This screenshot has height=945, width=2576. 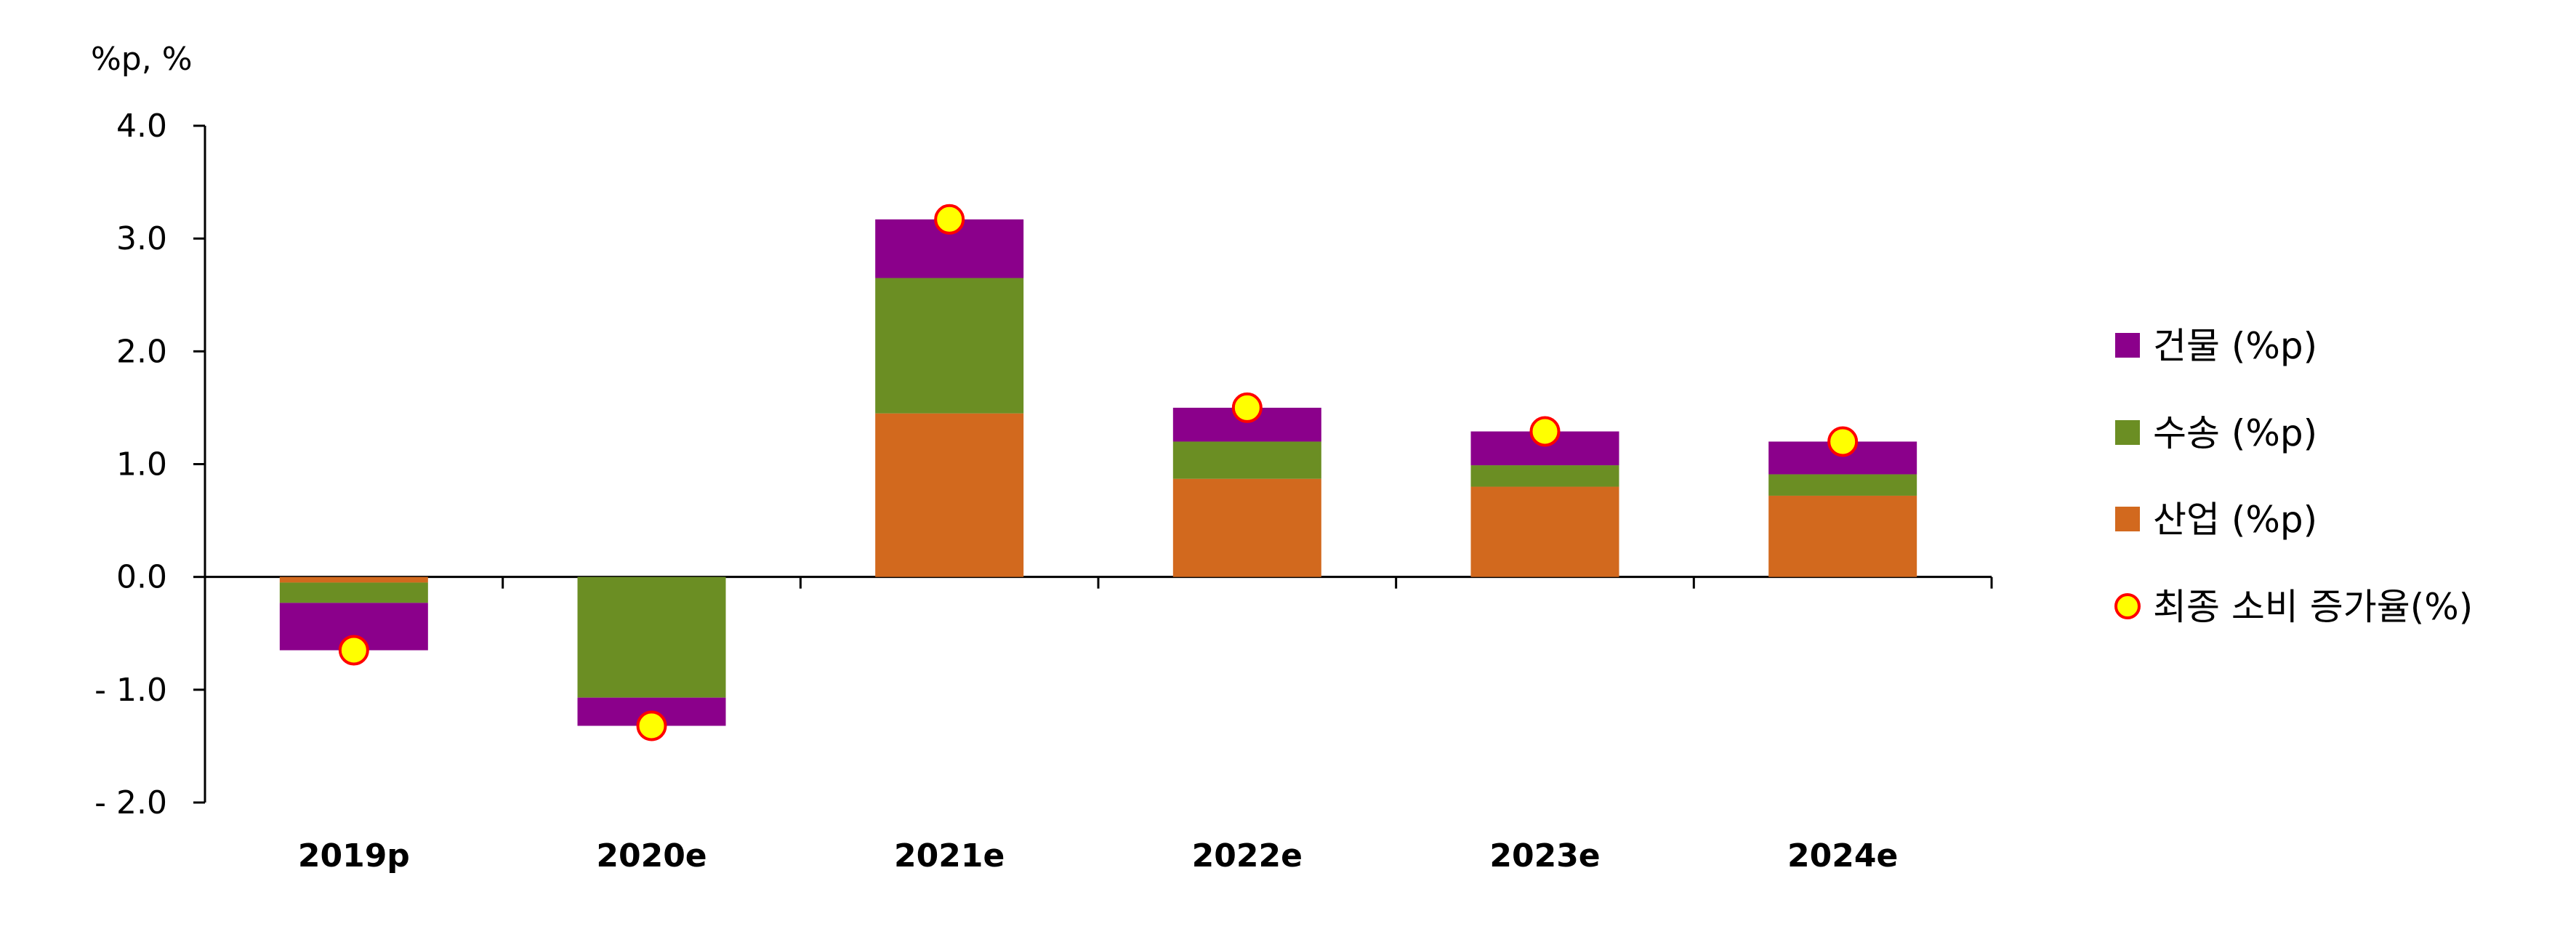 I want to click on legend-marker, so click(x=2127, y=606).